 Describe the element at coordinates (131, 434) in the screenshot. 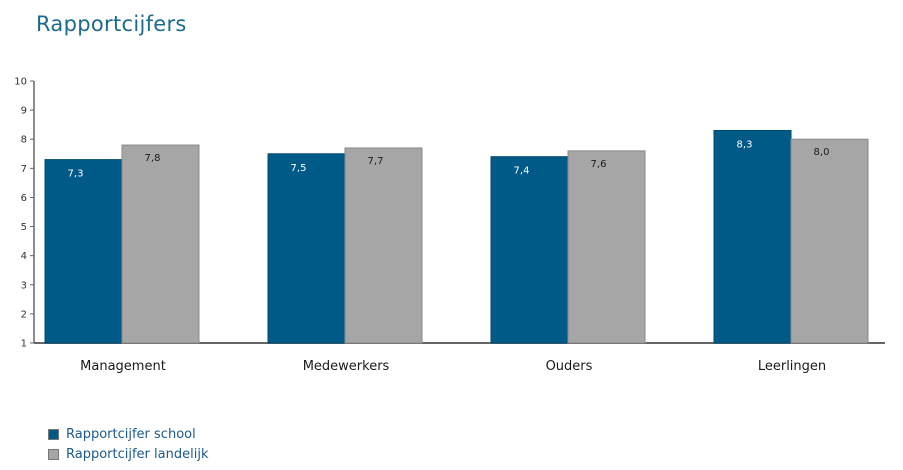

I see `legend-label-school: Rapportcijfer school` at that location.